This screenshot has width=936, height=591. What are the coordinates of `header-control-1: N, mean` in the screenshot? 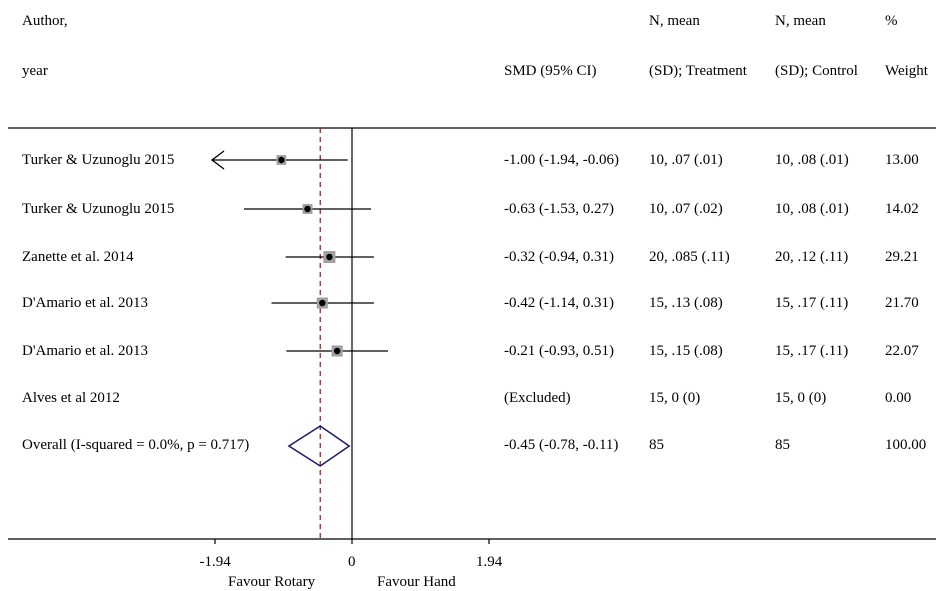 It's located at (800, 21).